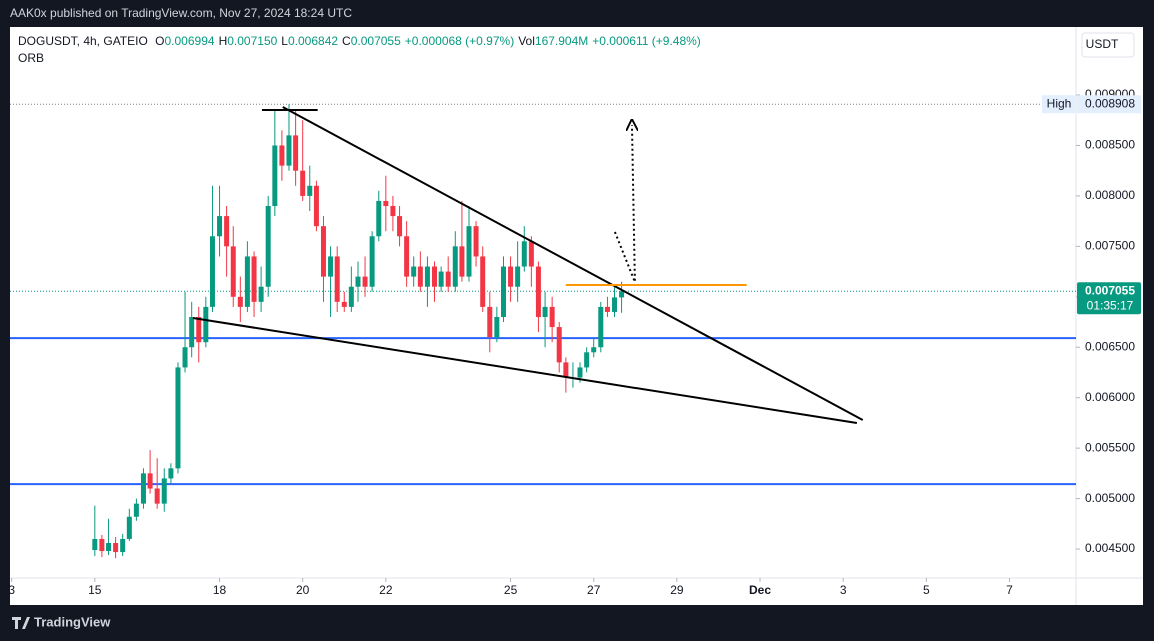 The image size is (1154, 641). I want to click on high-badge, so click(1059, 104).